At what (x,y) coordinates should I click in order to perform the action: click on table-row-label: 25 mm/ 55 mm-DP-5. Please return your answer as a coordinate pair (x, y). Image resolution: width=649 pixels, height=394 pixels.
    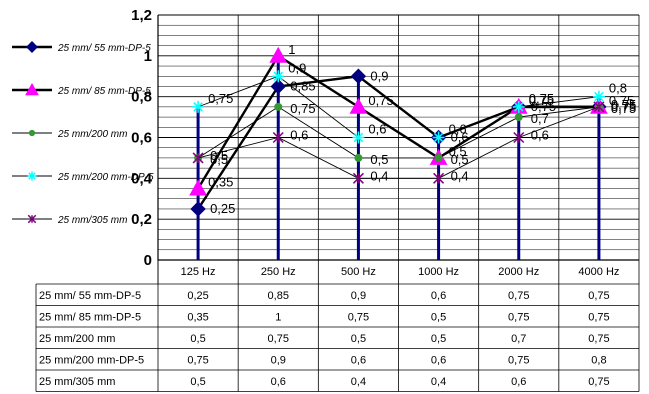
    Looking at the image, I should click on (90, 296).